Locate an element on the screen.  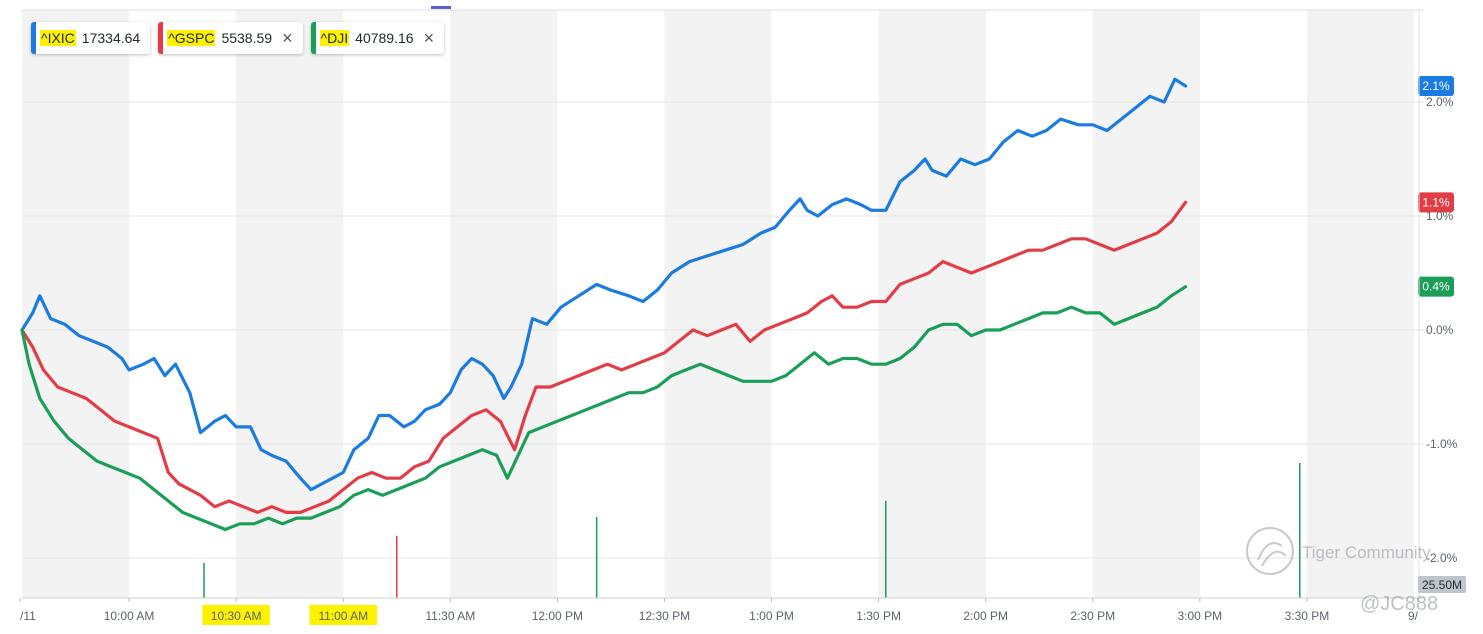
end-label-gspc: 1.1% is located at coordinates (1436, 202).